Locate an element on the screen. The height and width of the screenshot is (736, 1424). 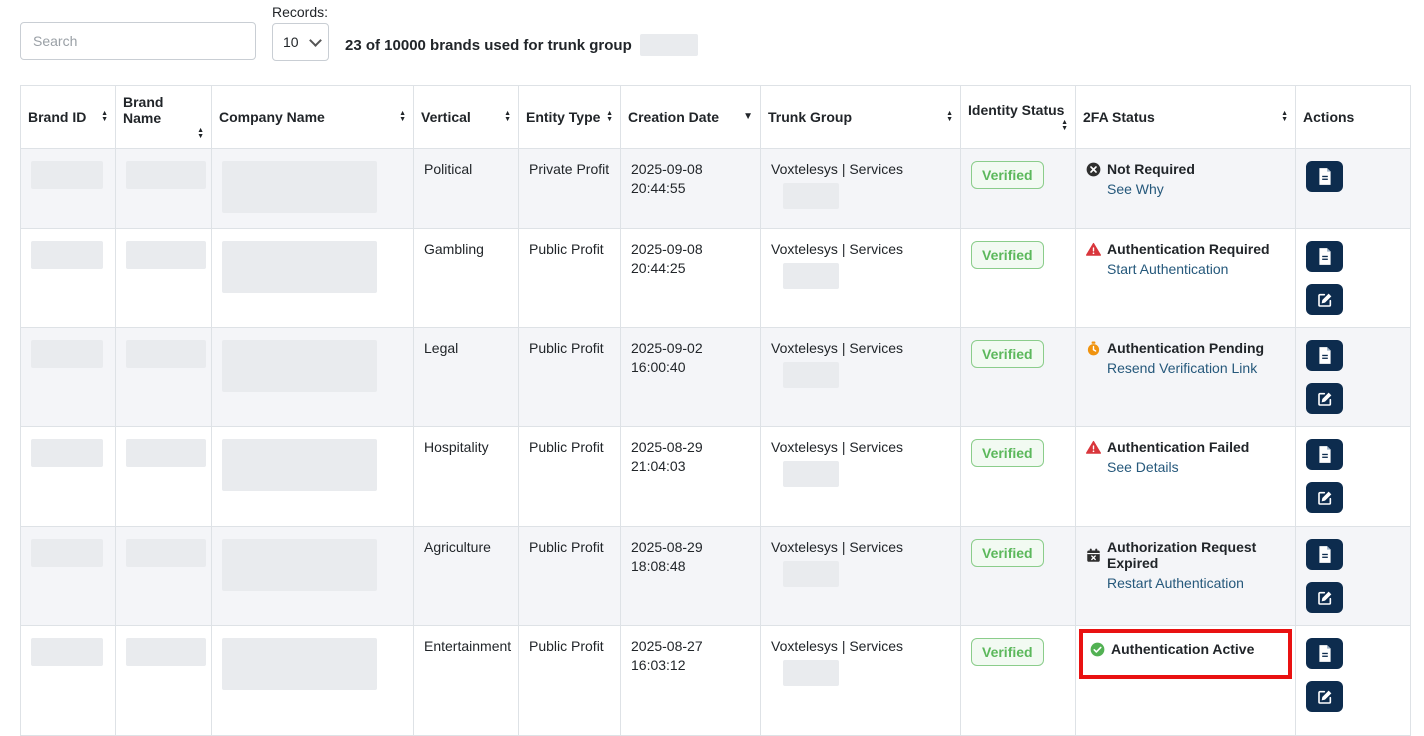
twofa-action-link: Restart Authentication is located at coordinates (1175, 583).